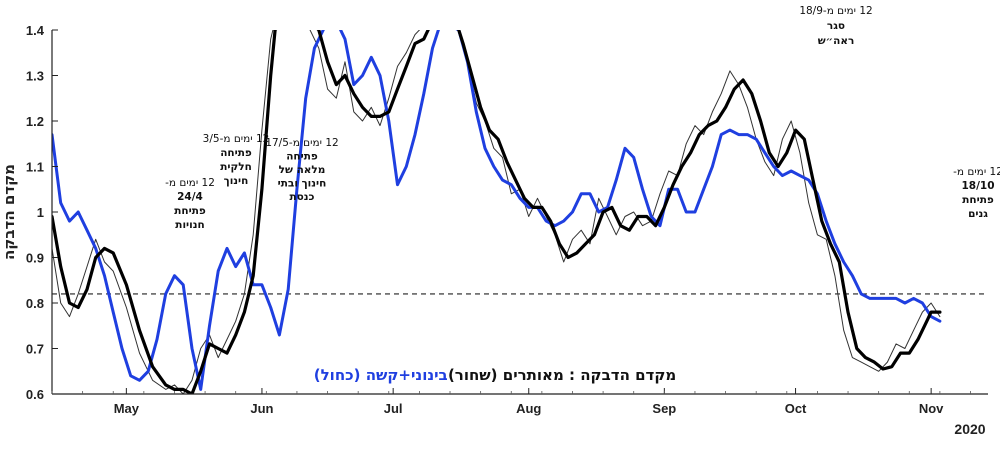 This screenshot has width=1000, height=470. I want to click on x-tick-label: Jul, so click(393, 408).